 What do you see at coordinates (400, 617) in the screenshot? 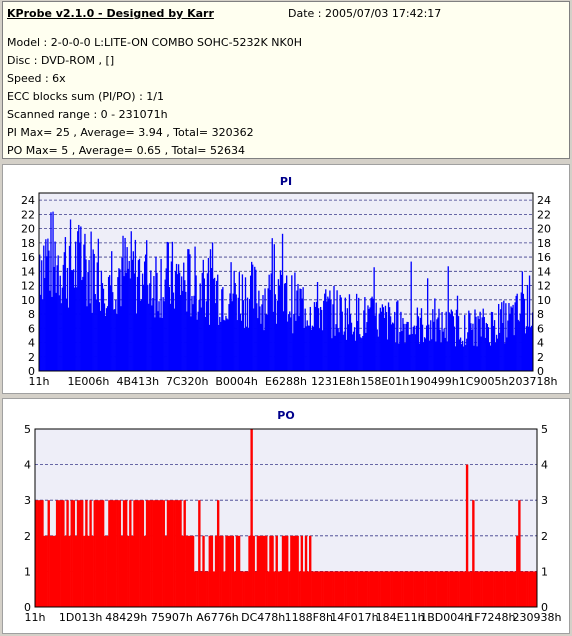
I see `x-tick-label: 184E11h` at bounding box center [400, 617].